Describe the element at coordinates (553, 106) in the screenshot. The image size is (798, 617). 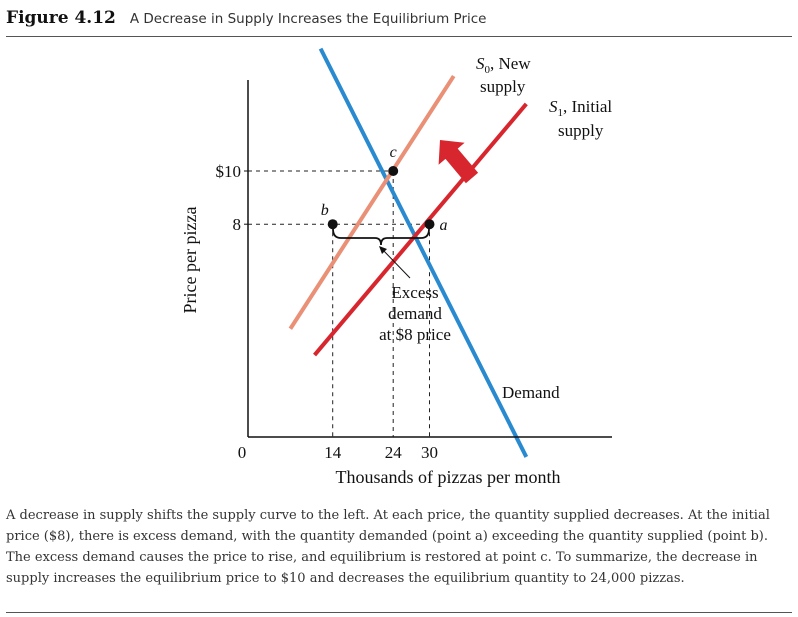
I see `s1-symbol: S` at that location.